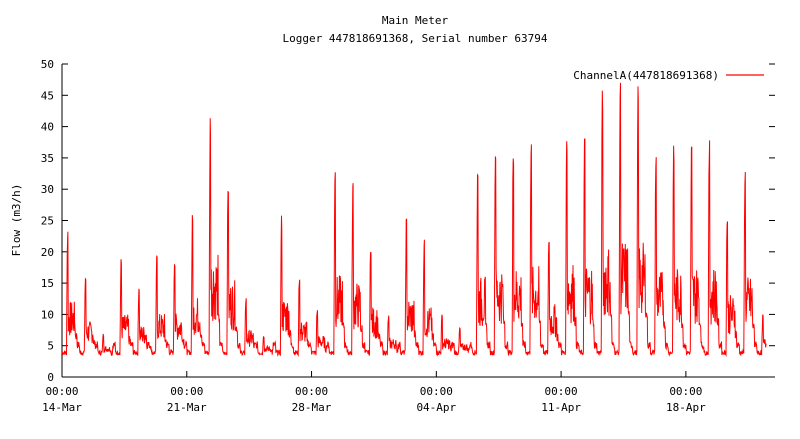 The height and width of the screenshot is (439, 800). Describe the element at coordinates (187, 407) in the screenshot. I see `x-tick-date-label: 21-Mar` at that location.